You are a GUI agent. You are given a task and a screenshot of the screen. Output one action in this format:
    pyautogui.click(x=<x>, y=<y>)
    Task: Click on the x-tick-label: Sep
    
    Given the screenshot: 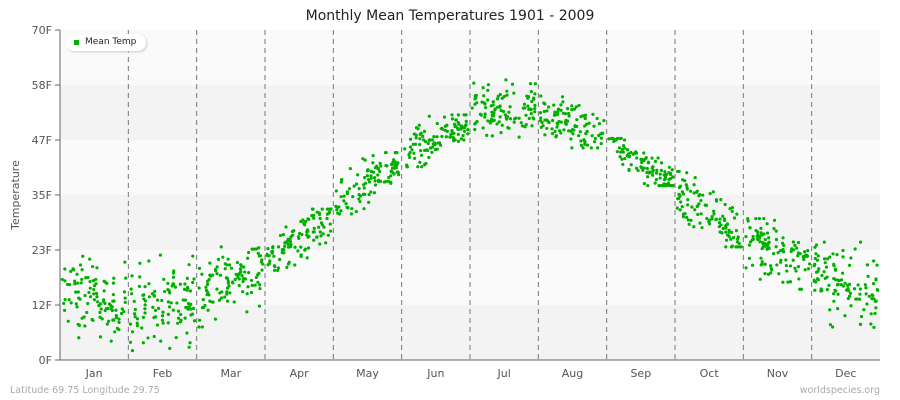 What is the action you would take?
    pyautogui.click(x=640, y=373)
    